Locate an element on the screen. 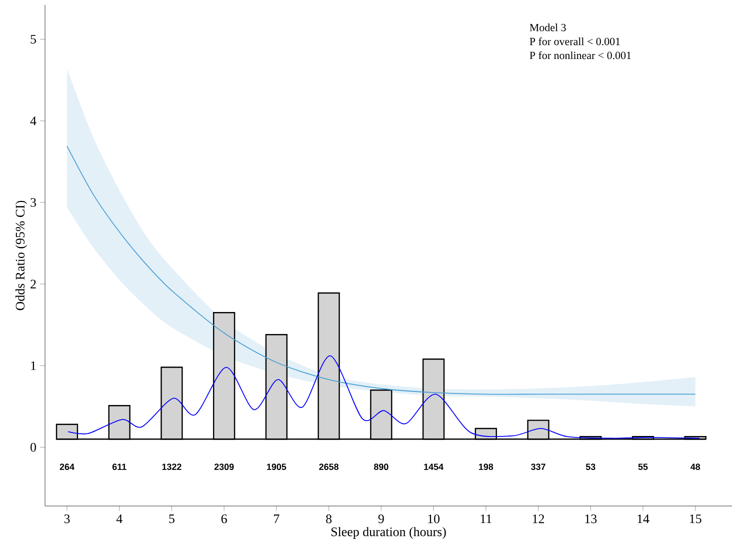  annotation: 890 is located at coordinates (381, 467).